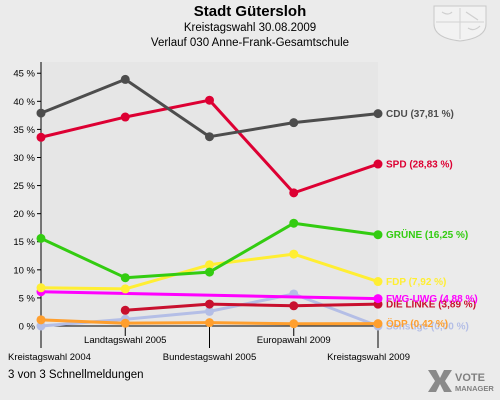 The width and height of the screenshot is (500, 400). What do you see at coordinates (420, 114) in the screenshot?
I see `series-label-cdu: CDU (37,81 %)` at bounding box center [420, 114].